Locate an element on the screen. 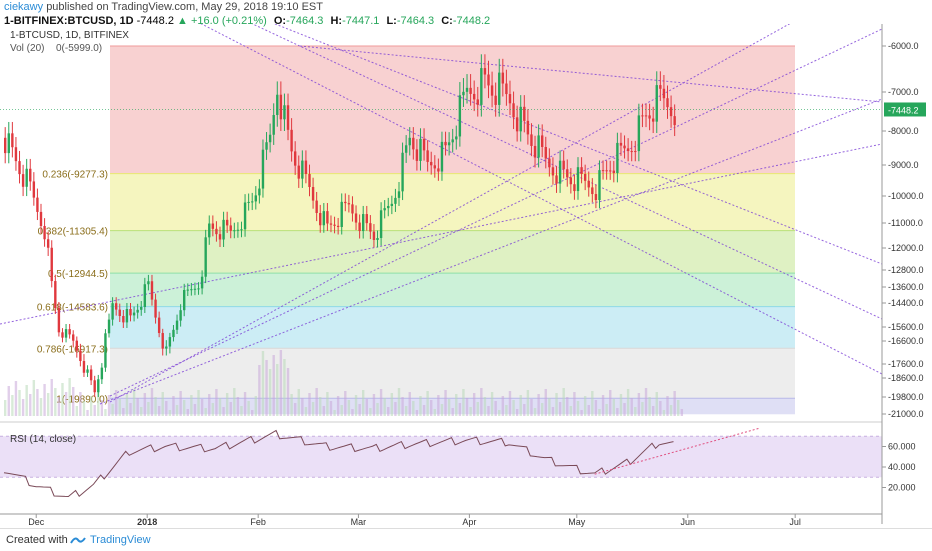 Image resolution: width=932 pixels, height=551 pixels. fib-band is located at coordinates (452, 290).